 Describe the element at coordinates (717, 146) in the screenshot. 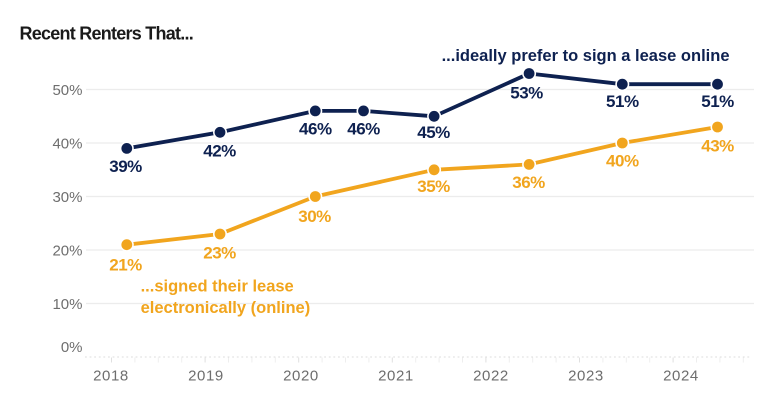

I see `svg-text: 43%` at that location.